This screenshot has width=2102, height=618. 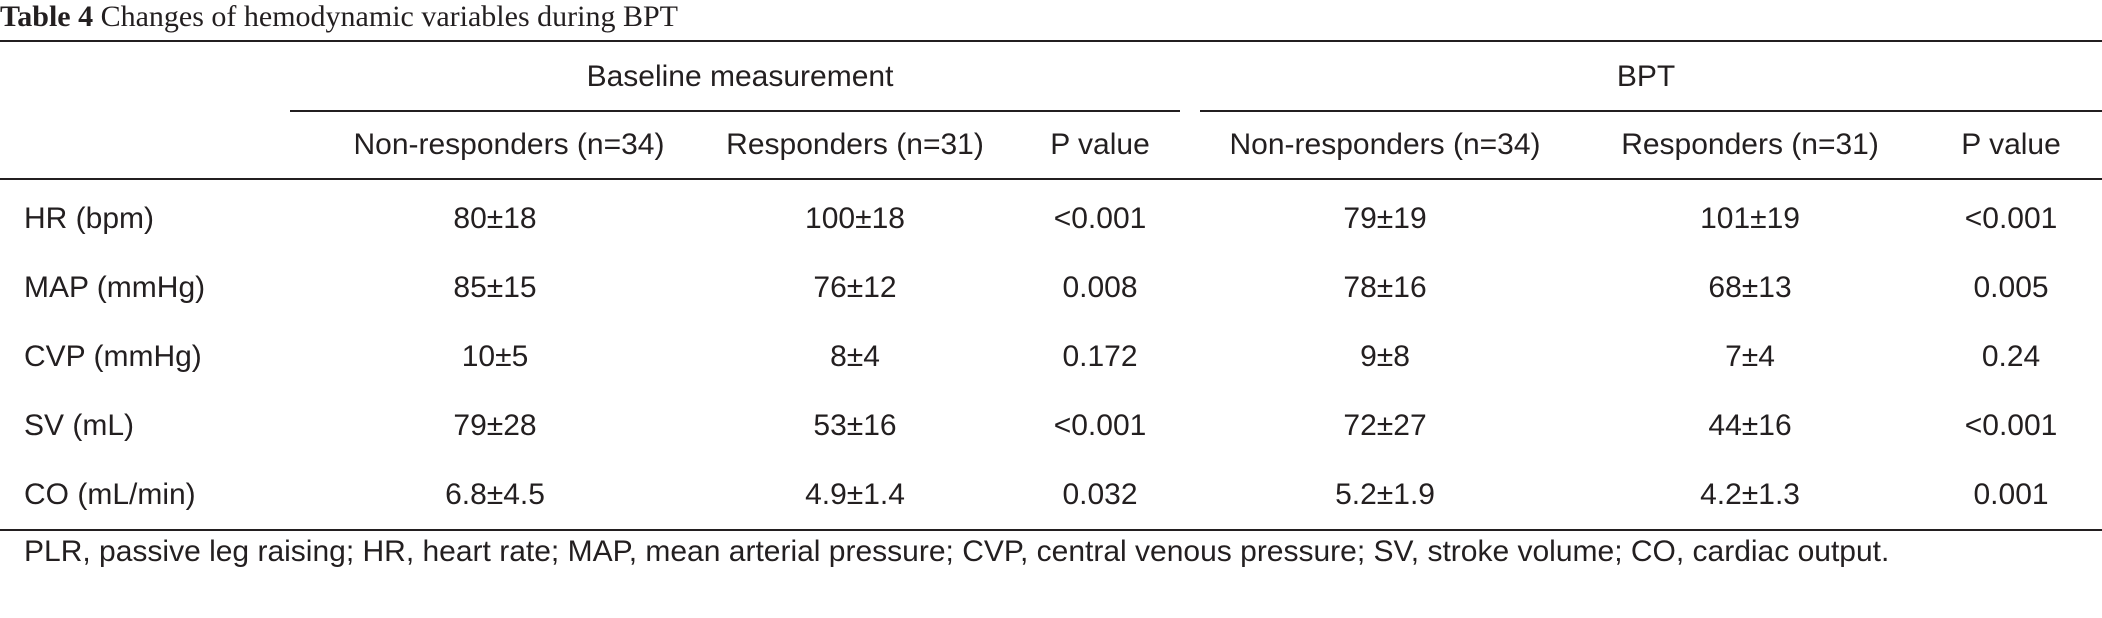 What do you see at coordinates (1646, 76) in the screenshot?
I see `group-header-bpt: BPT` at bounding box center [1646, 76].